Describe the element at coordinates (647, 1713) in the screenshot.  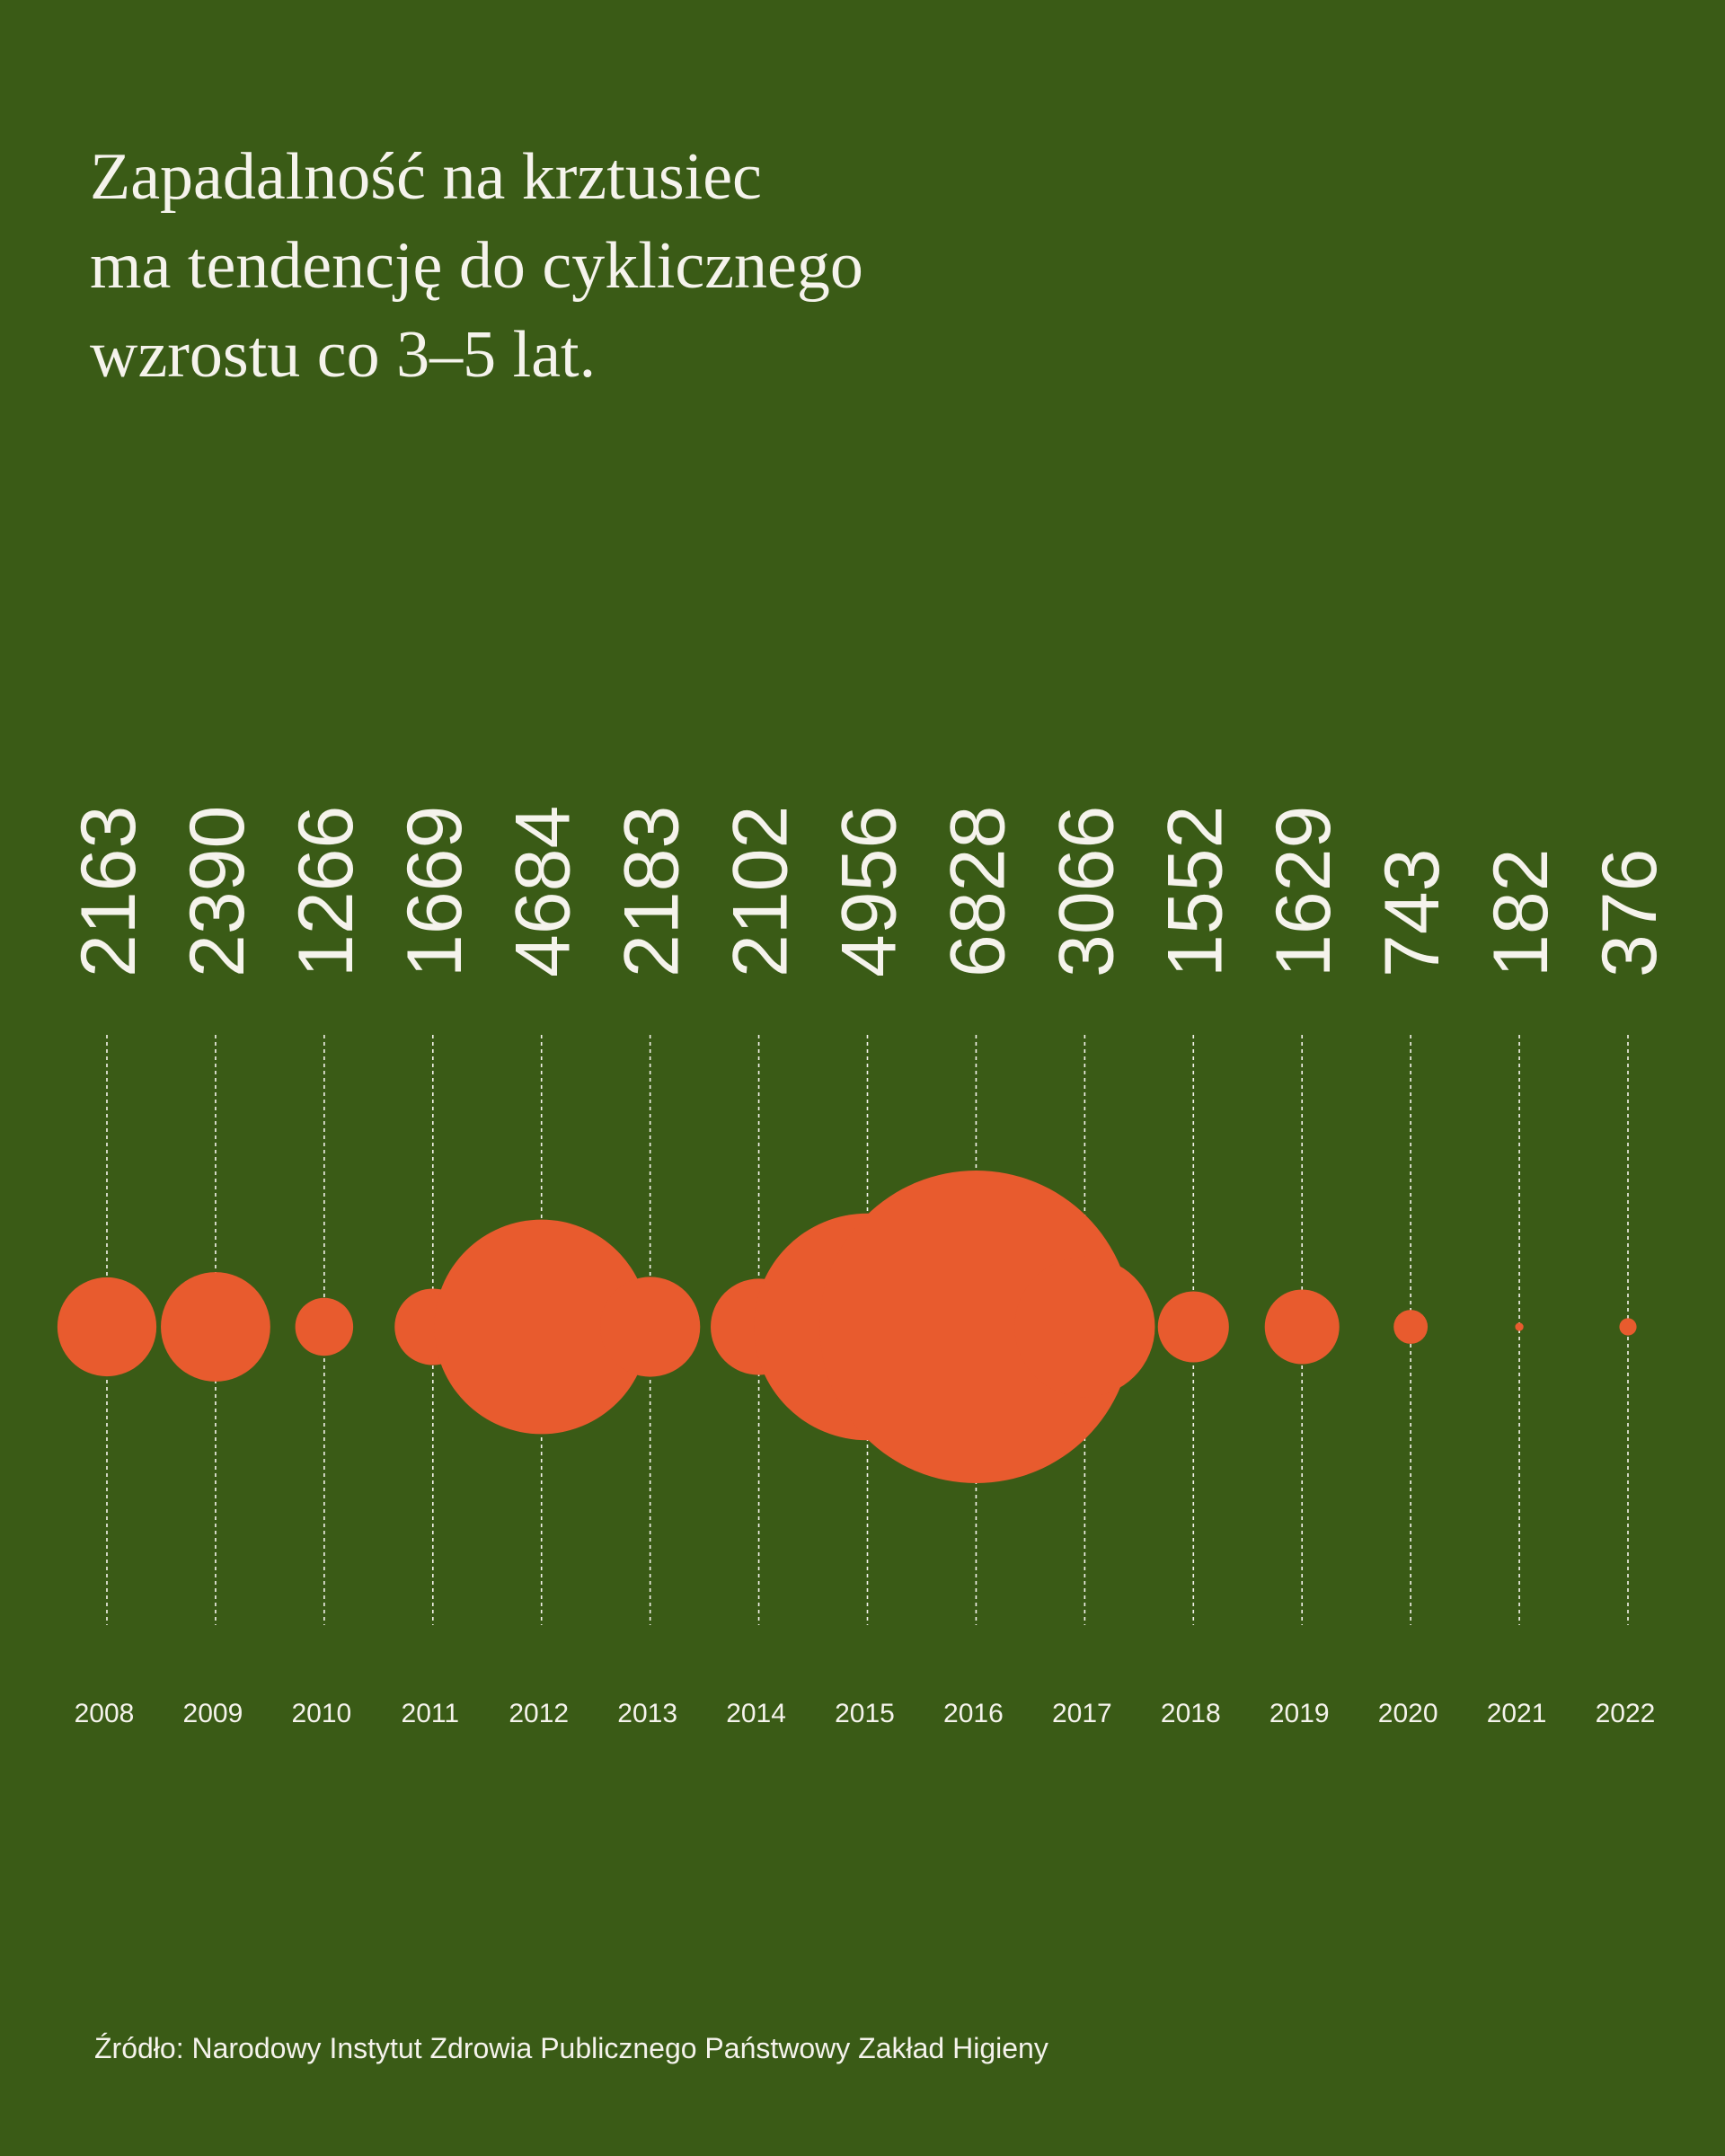
I see `year-label-2013: 2013` at that location.